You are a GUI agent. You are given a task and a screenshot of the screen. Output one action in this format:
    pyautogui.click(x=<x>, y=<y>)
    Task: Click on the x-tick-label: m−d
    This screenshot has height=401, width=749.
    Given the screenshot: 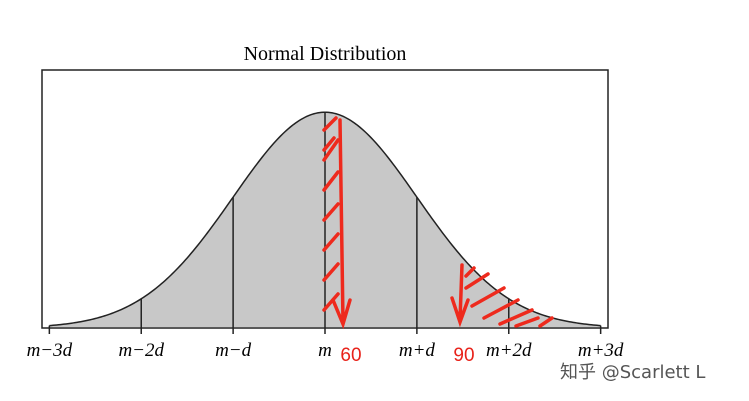 What is the action you would take?
    pyautogui.click(x=233, y=350)
    